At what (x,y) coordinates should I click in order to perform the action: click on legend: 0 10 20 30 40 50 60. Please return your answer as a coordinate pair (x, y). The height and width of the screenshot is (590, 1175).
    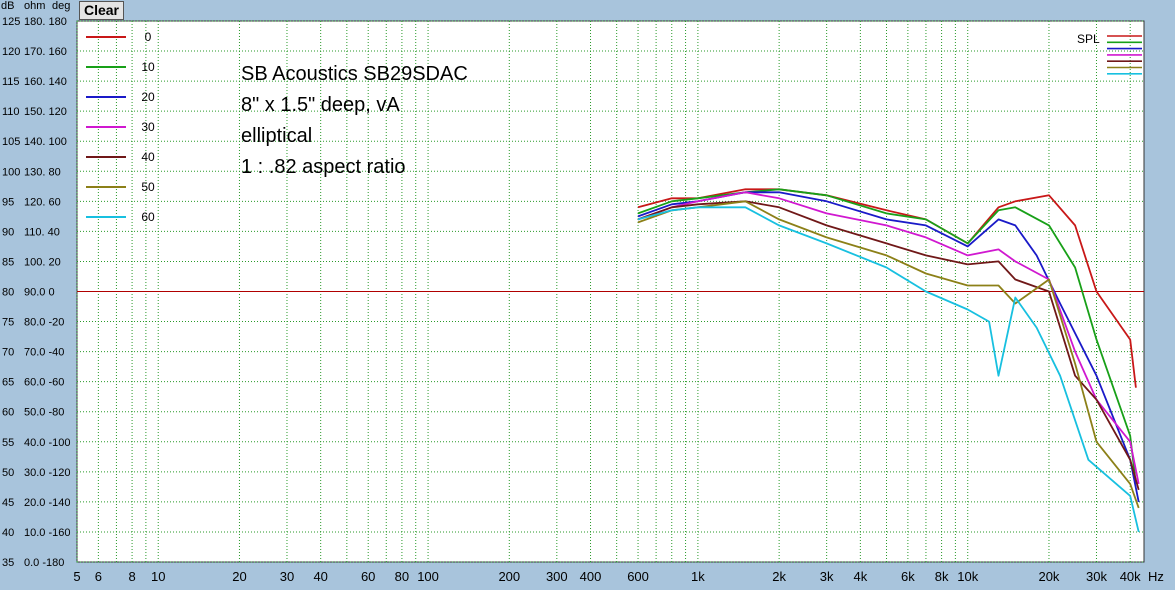
    Looking at the image, I should click on (120, 127).